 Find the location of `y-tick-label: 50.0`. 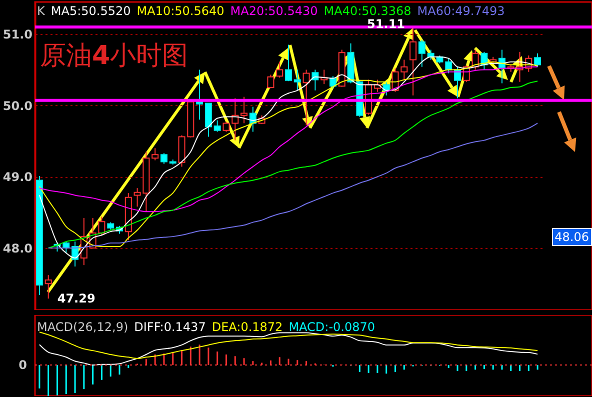

y-tick-label: 50.0 is located at coordinates (17, 105).